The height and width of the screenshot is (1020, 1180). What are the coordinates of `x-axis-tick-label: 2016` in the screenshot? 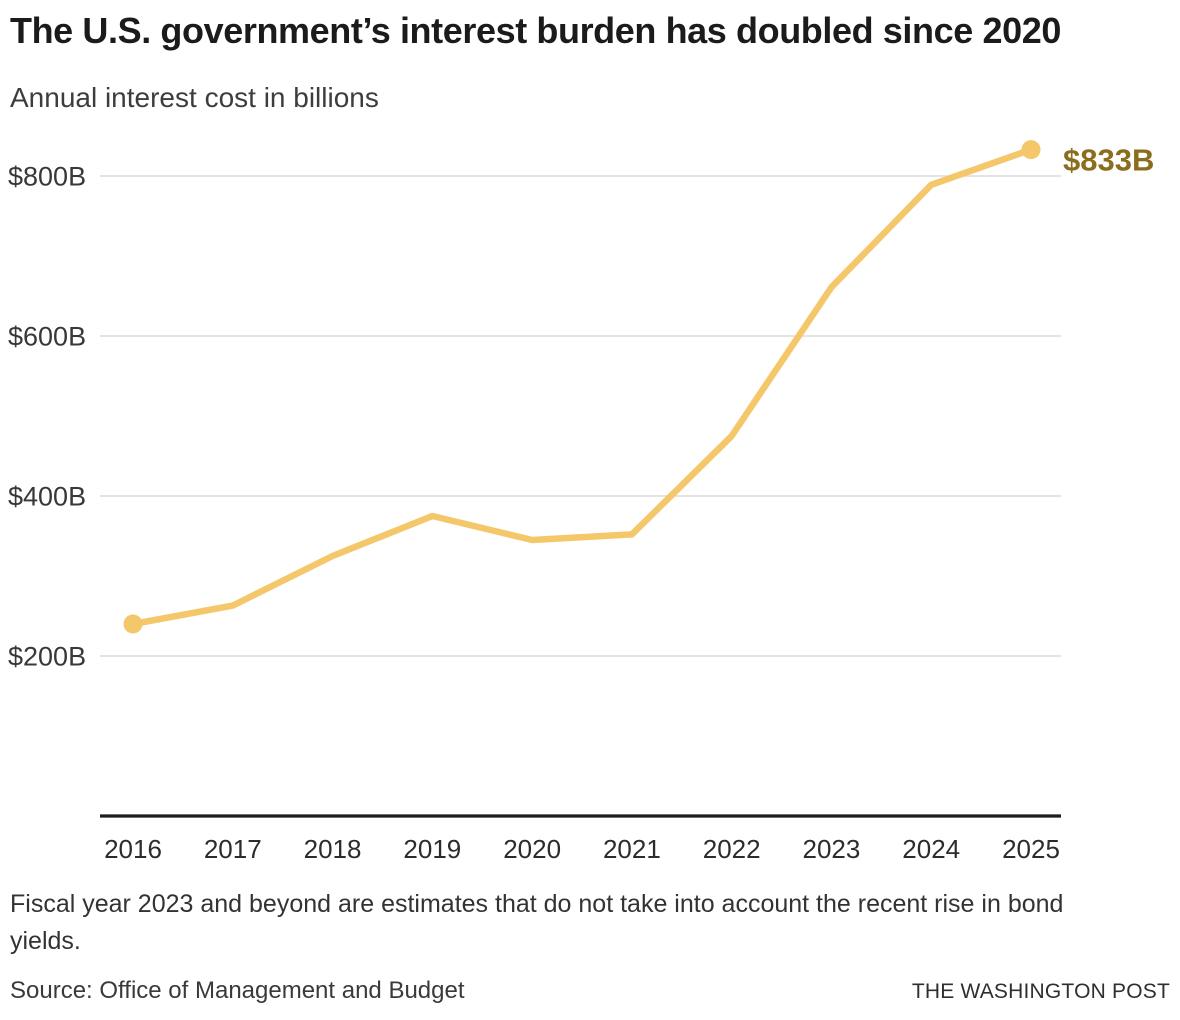 It's located at (133, 849).